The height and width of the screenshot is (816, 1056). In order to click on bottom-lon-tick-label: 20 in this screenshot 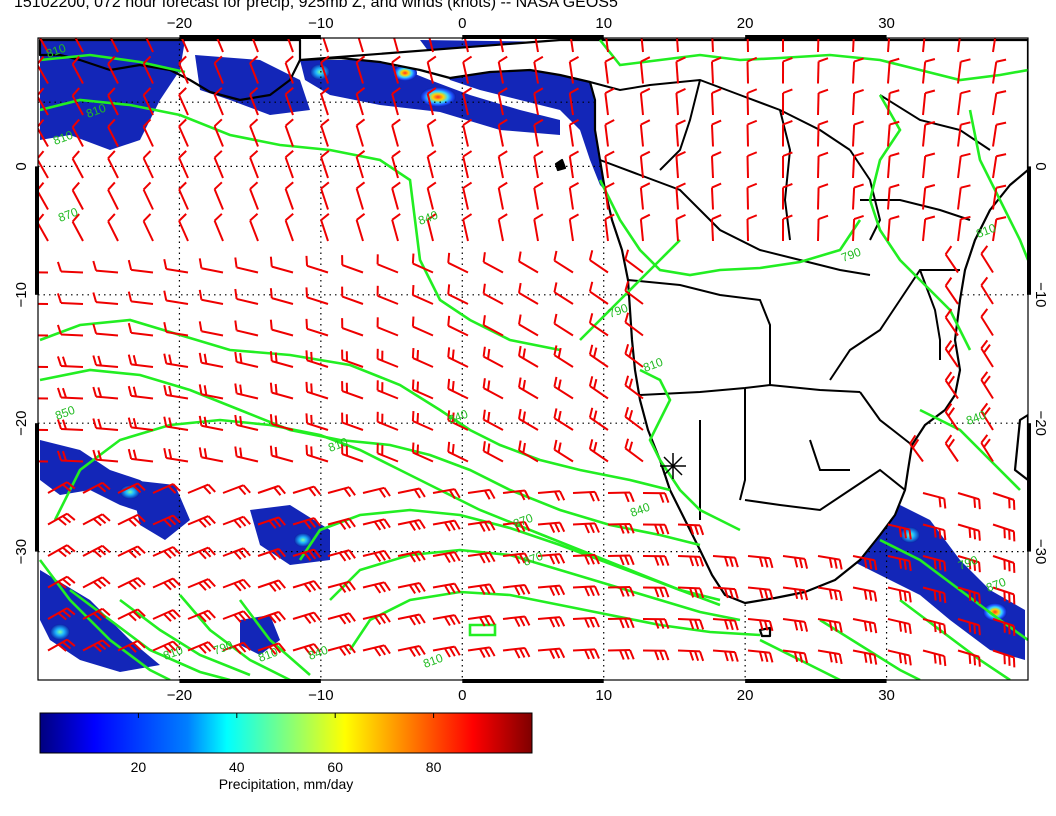, I will do `click(745, 695)`.